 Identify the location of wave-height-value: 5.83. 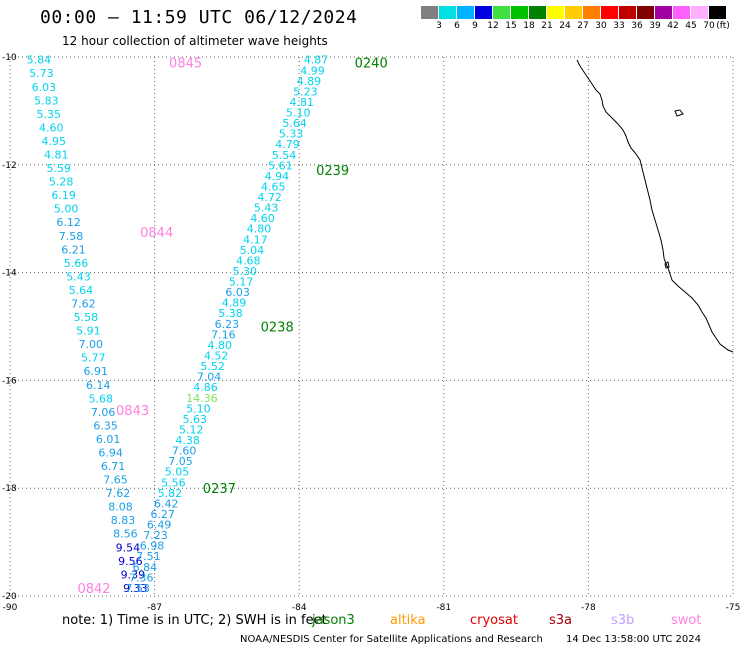
(46, 100).